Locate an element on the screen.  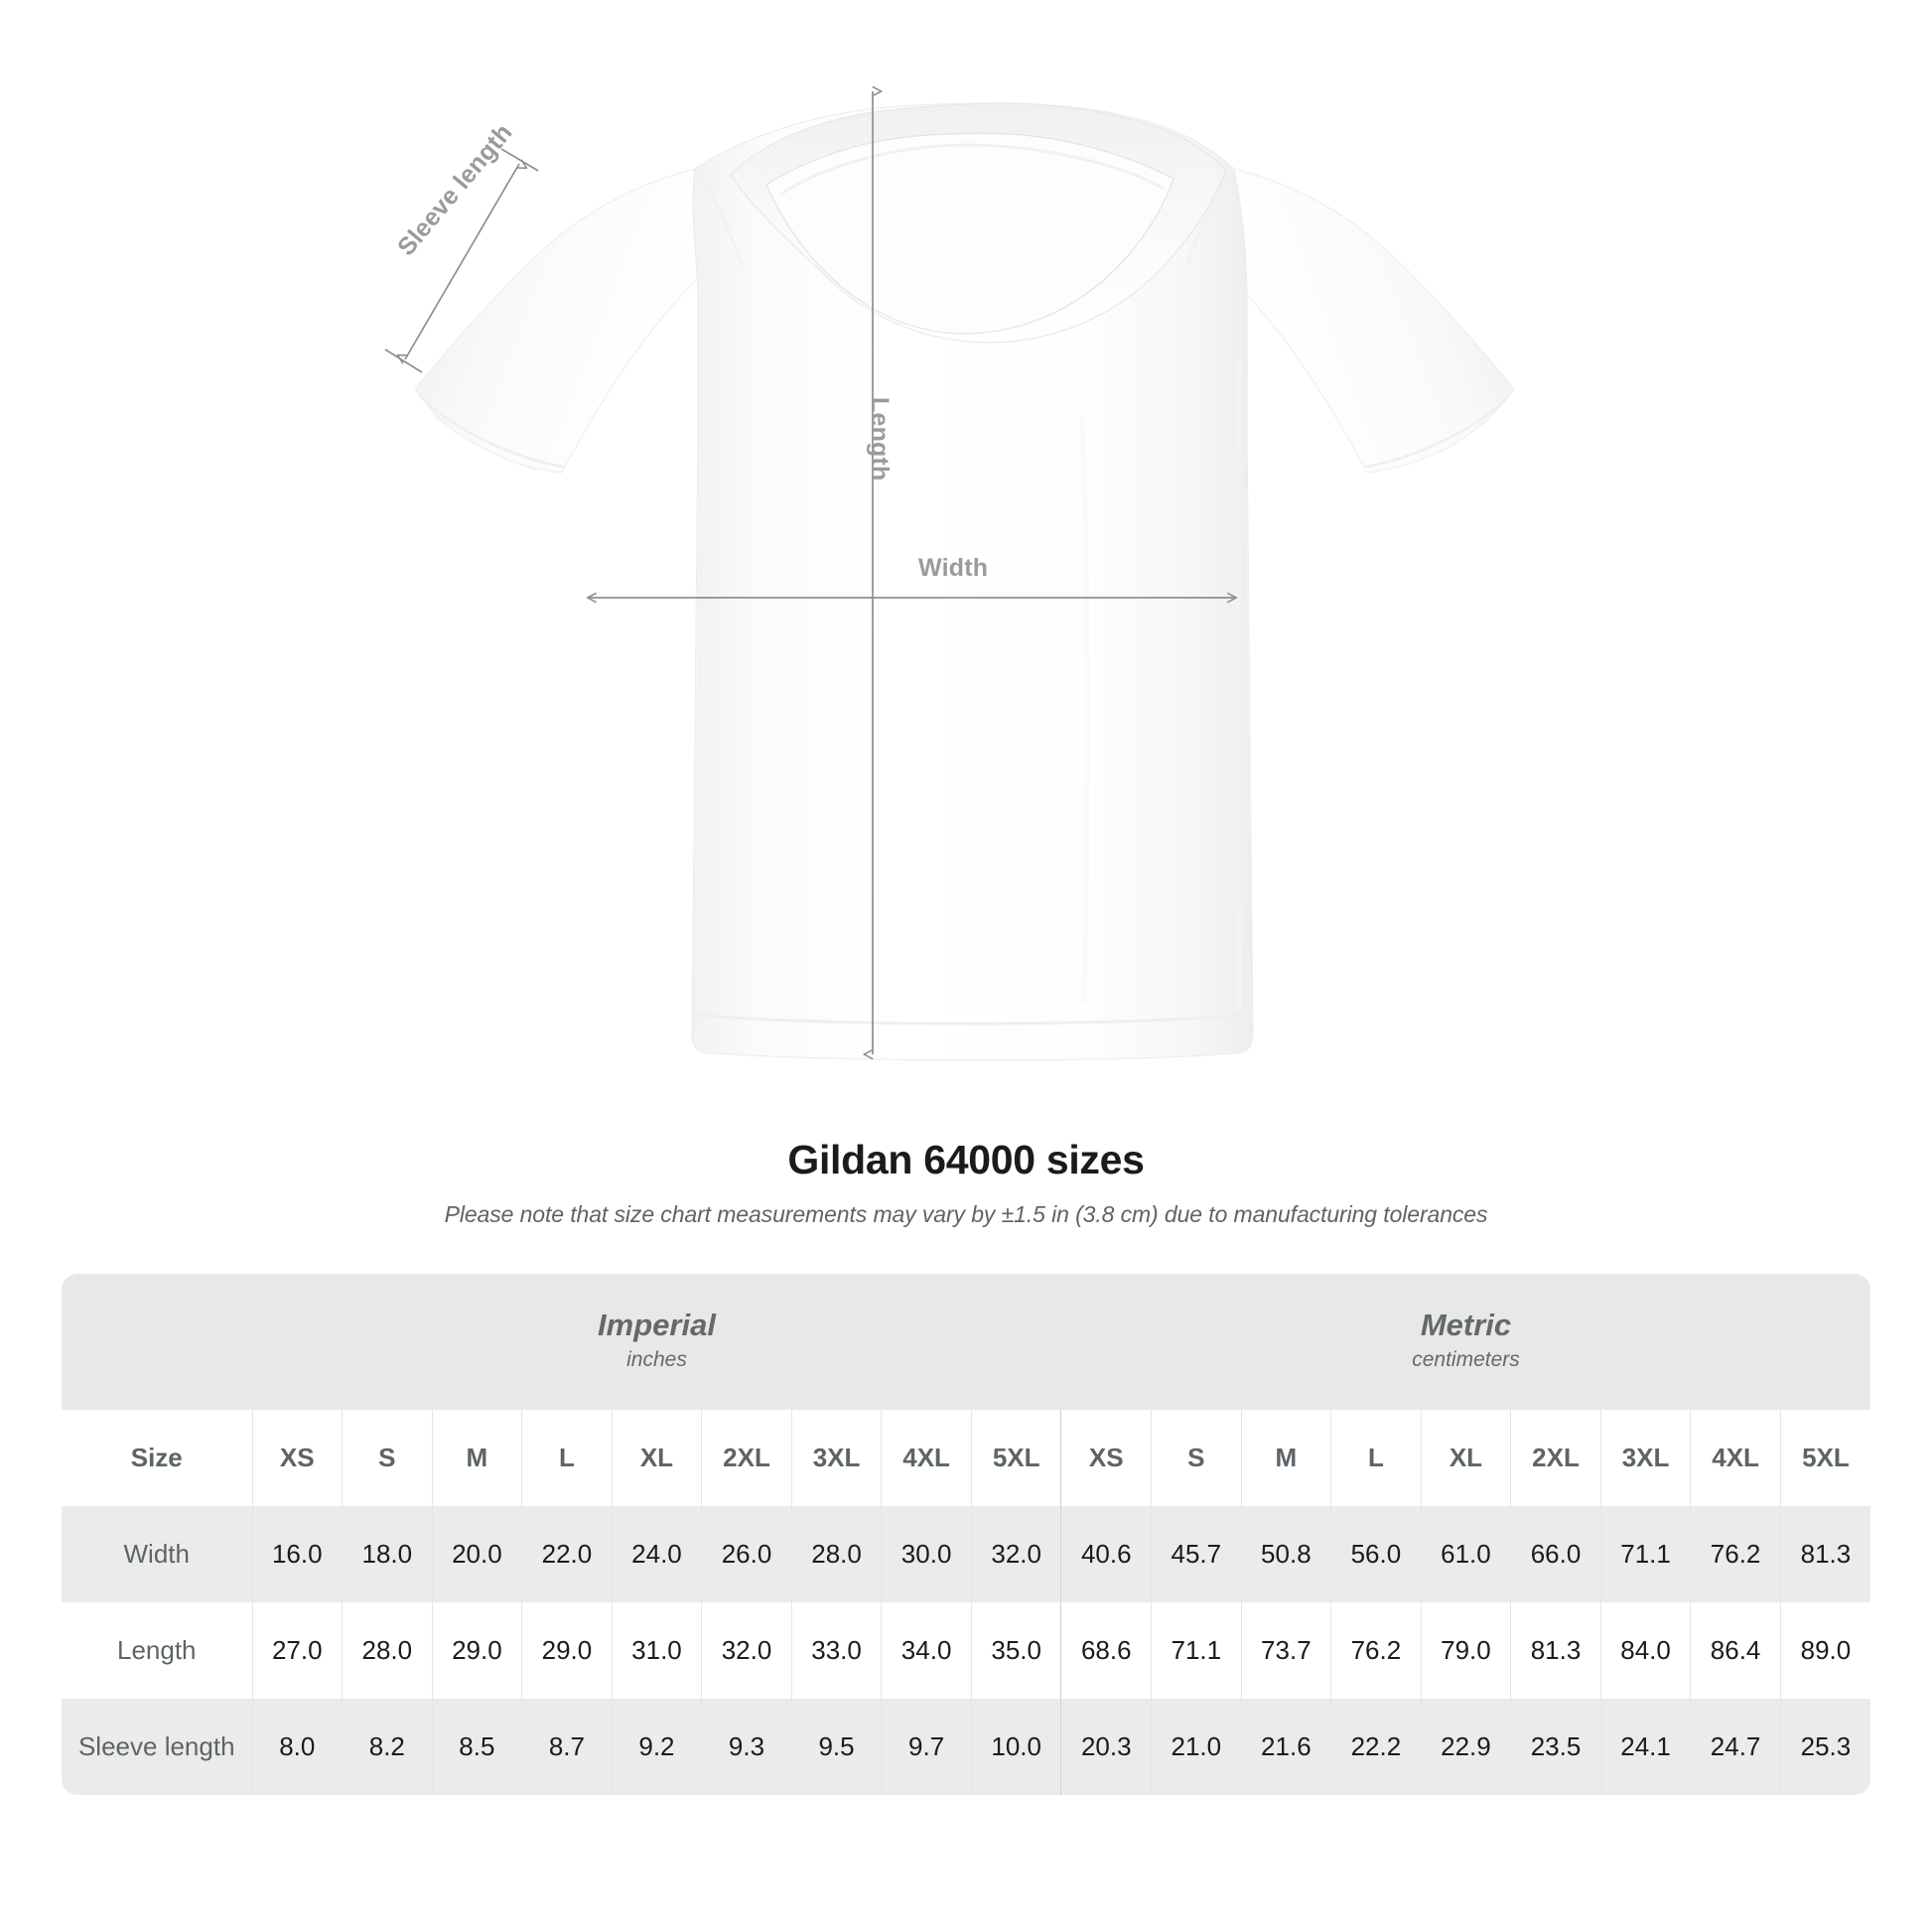
body-fold-right is located at coordinates (1237, 684).